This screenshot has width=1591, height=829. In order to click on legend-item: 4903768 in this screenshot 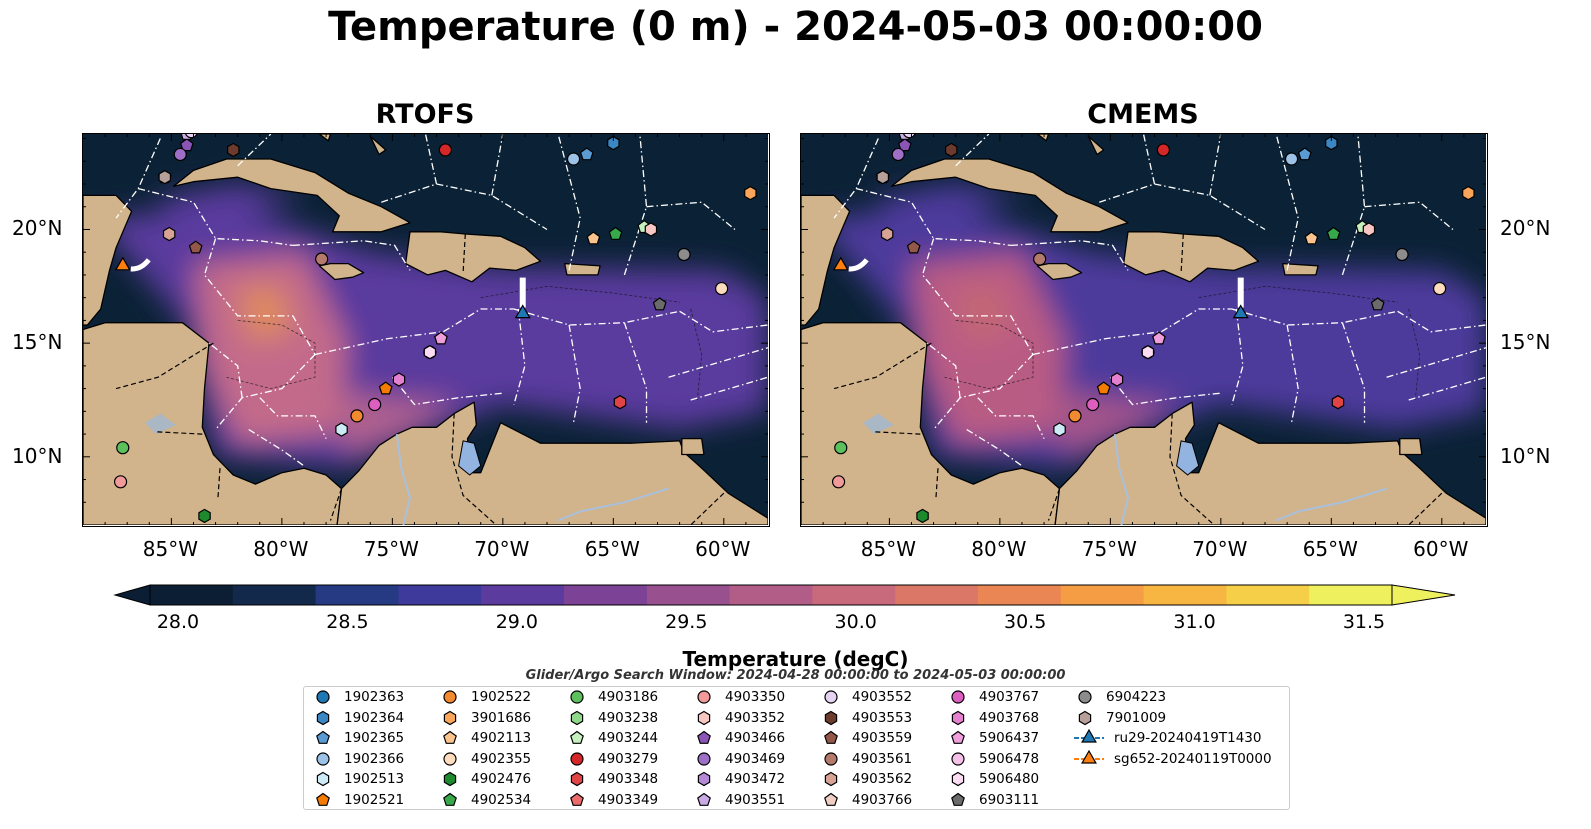, I will do `click(993, 718)`.